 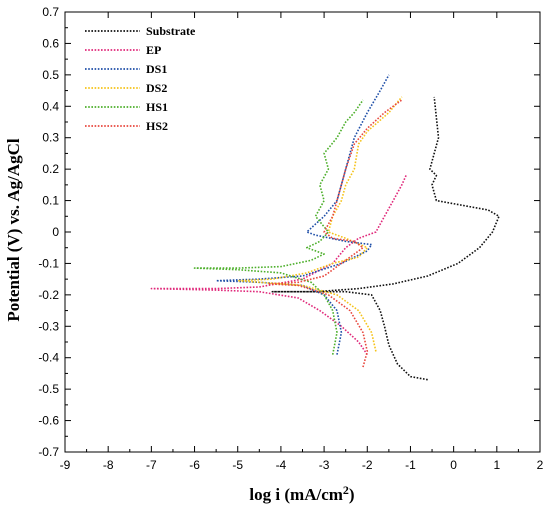 I want to click on legend-label-hs1: HS1, so click(x=157, y=107).